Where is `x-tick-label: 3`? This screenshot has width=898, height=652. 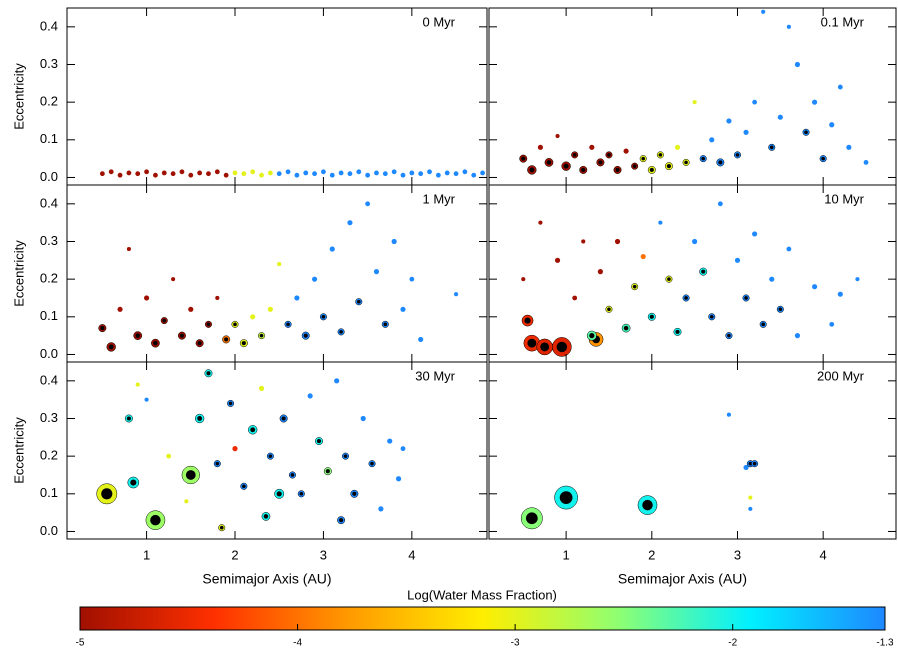
x-tick-label: 3 is located at coordinates (737, 554).